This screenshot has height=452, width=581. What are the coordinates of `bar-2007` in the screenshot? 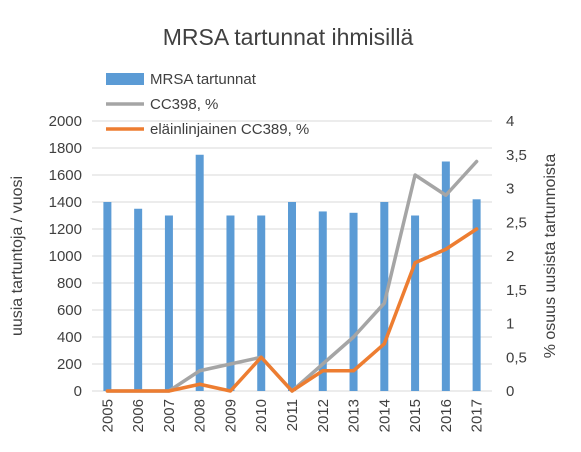 It's located at (168, 303).